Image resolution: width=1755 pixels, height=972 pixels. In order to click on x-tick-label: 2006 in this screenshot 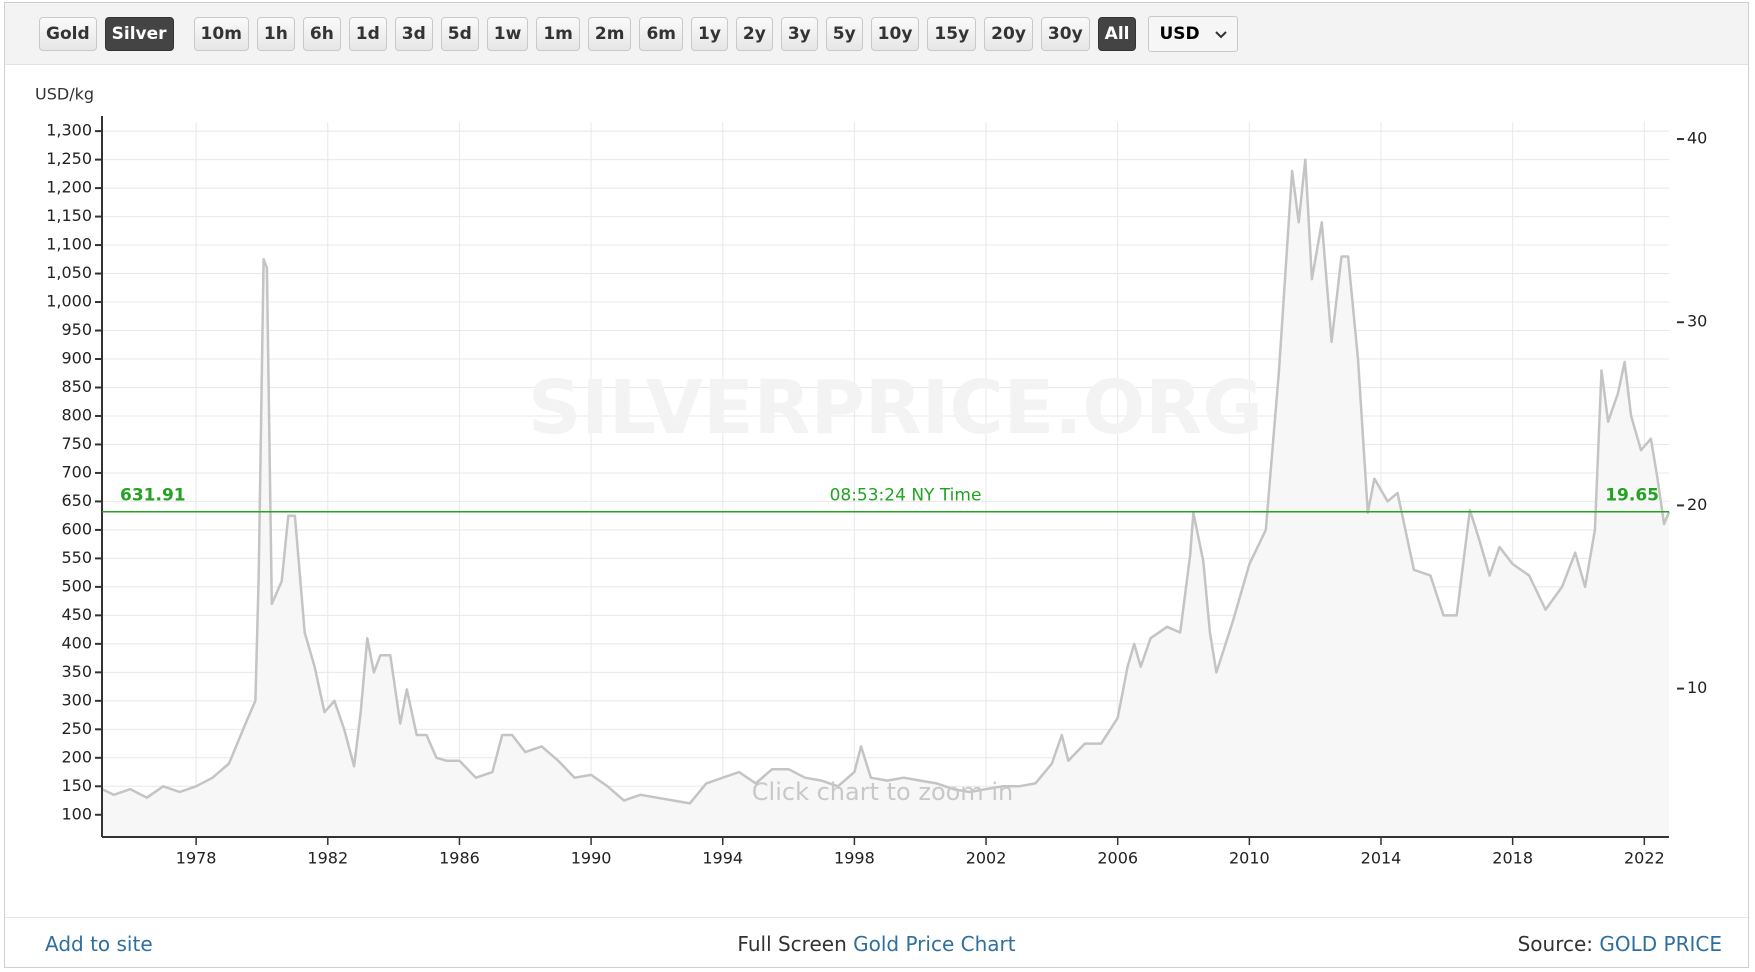, I will do `click(1117, 858)`.